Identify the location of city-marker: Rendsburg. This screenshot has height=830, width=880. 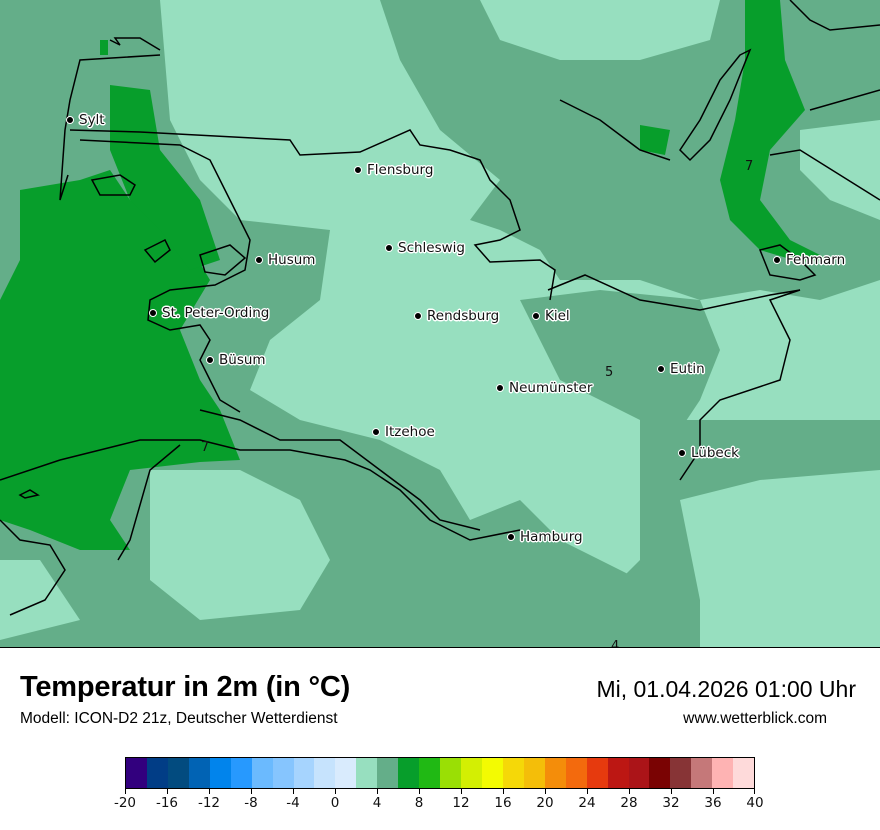
(456, 316).